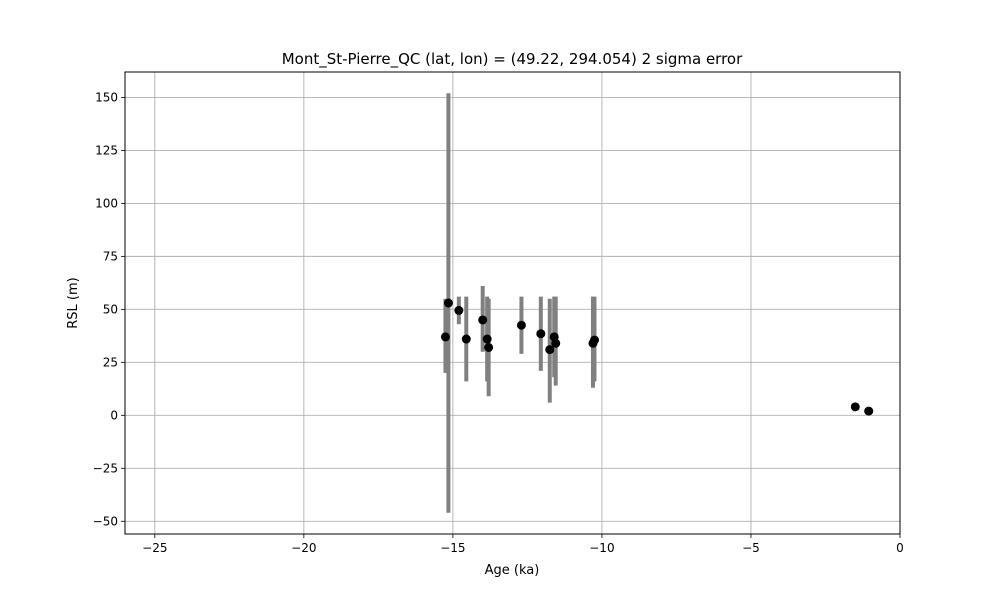  I want to click on y-tick-label: 125, so click(106, 150).